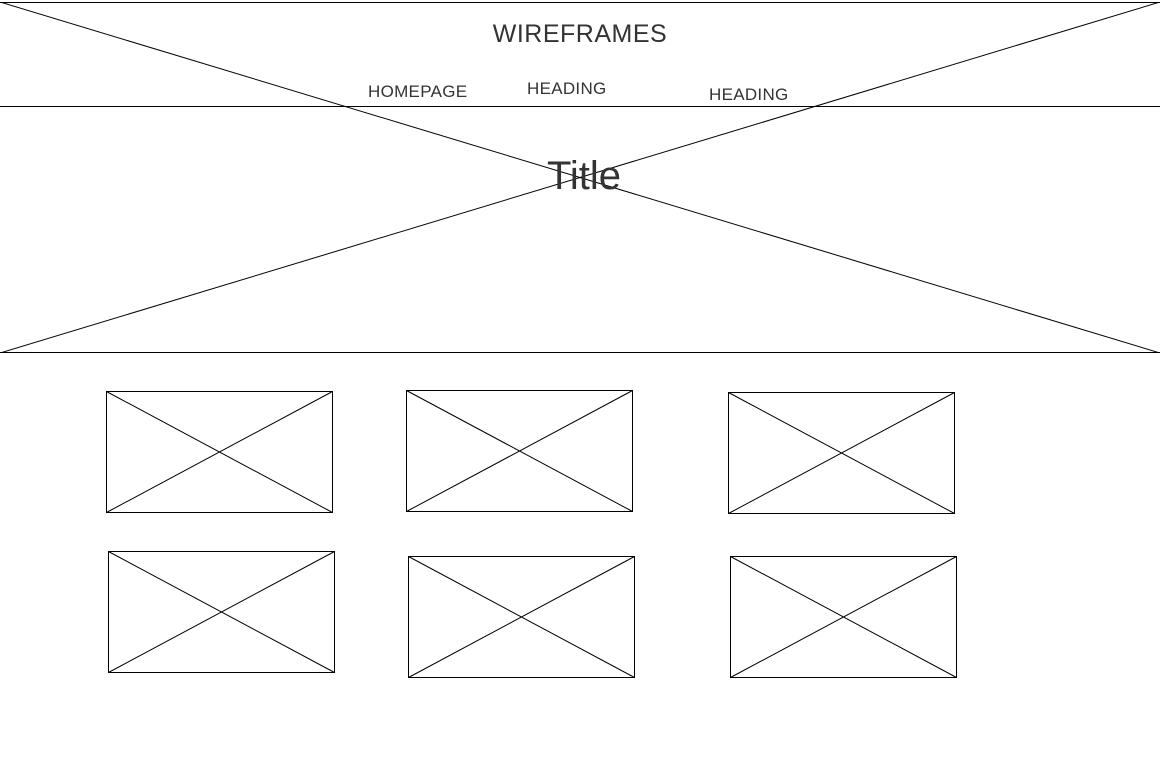 The height and width of the screenshot is (777, 1160). What do you see at coordinates (418, 91) in the screenshot?
I see `nav-item-homepage: HOMEPAGE` at bounding box center [418, 91].